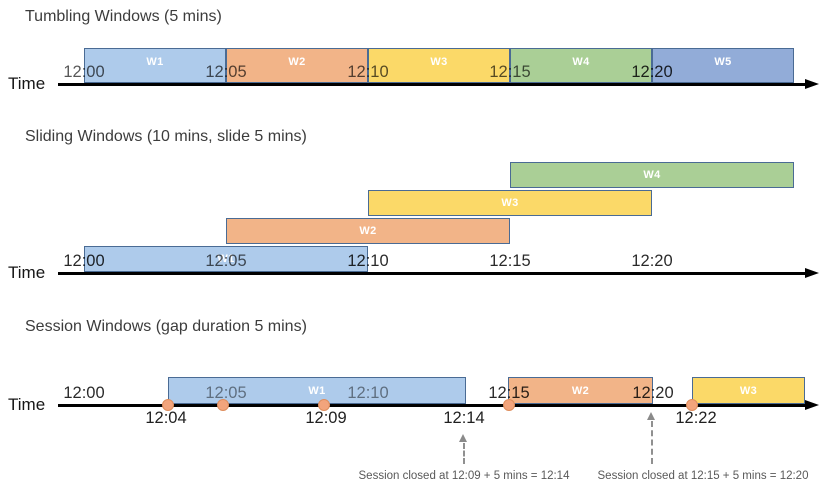 The image size is (829, 498). Describe the element at coordinates (368, 72) in the screenshot. I see `tumbling-tick-12-10: 12:10` at that location.